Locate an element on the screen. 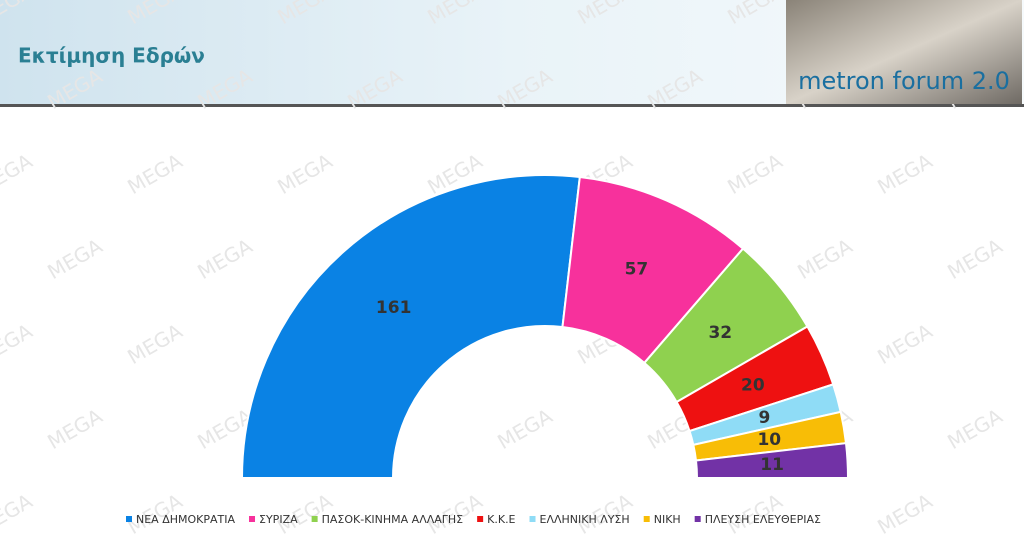  legend-label: ΣΥΡΙΖΑ is located at coordinates (278, 519).